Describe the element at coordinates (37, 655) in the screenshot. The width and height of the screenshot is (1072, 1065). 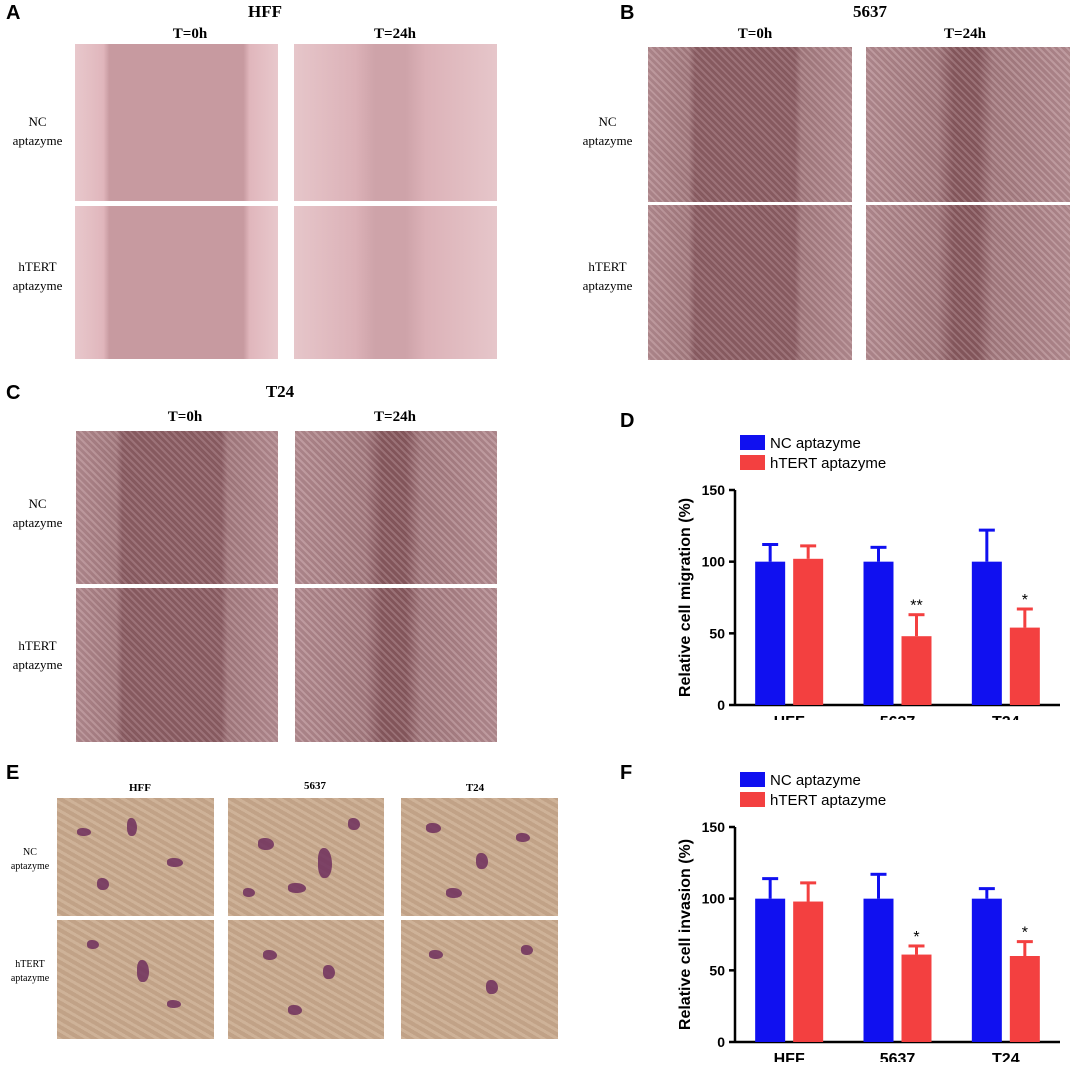
I see `panel-c-row-htert: hTERT aptazyme` at that location.